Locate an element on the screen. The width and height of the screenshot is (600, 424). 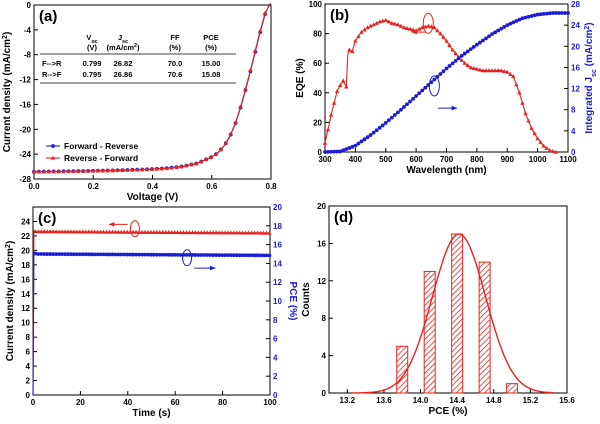
pce-annotation-arrow-head is located at coordinates (212, 268).